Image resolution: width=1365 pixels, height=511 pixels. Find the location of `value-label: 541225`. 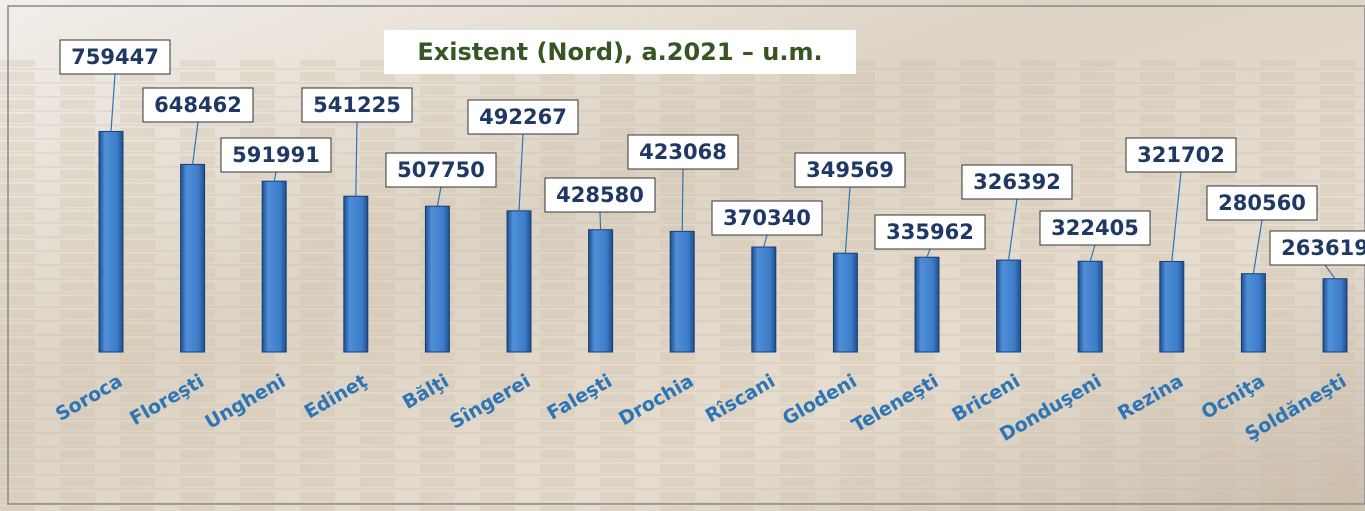

value-label: 541225 is located at coordinates (357, 105).